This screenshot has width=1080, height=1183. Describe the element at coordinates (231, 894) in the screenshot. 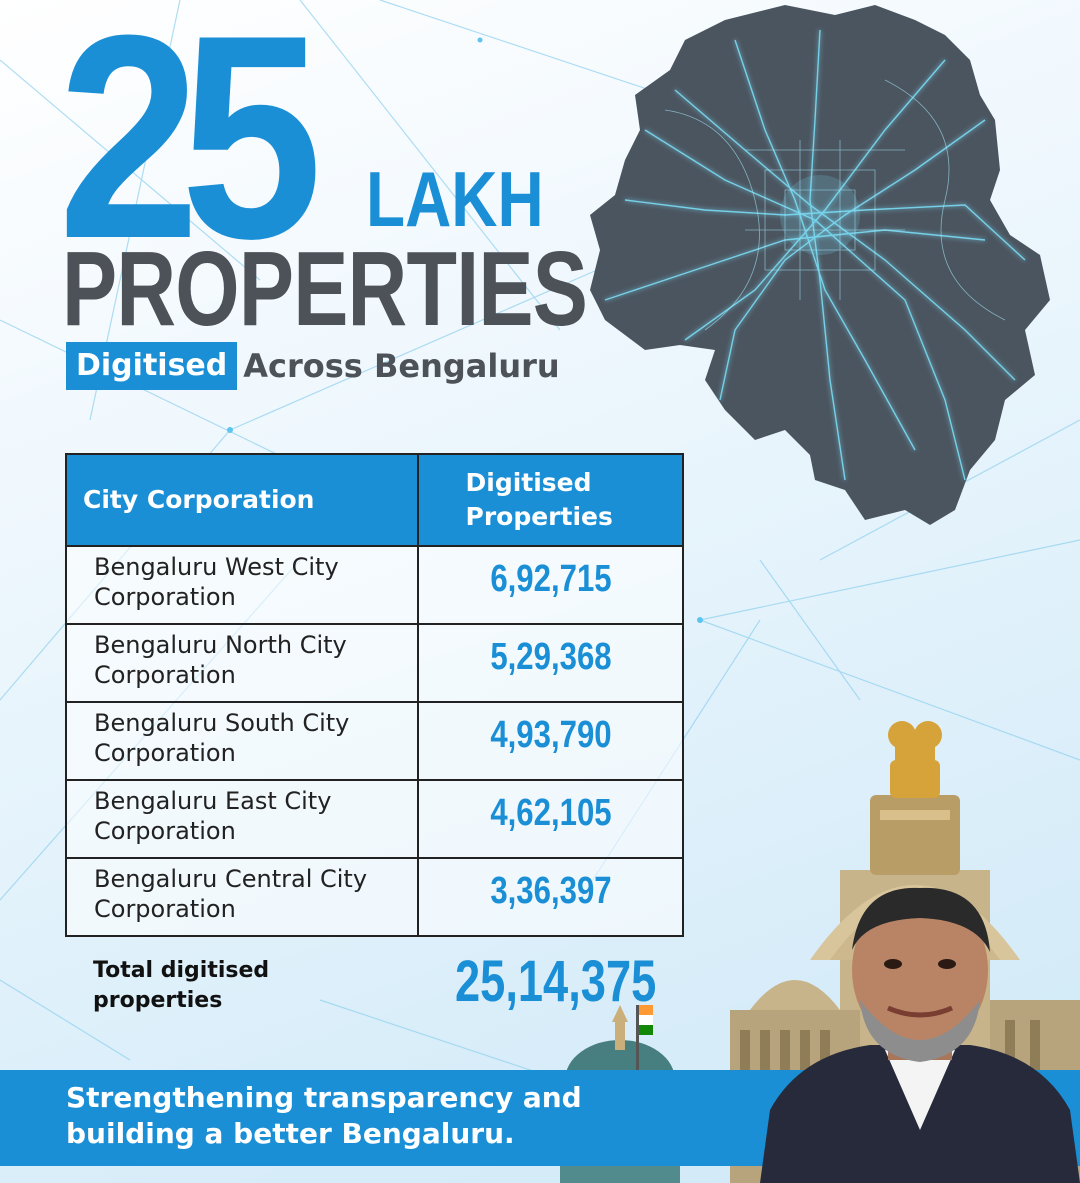

I see `corporation-name: Bengaluru Central City Corporation` at that location.